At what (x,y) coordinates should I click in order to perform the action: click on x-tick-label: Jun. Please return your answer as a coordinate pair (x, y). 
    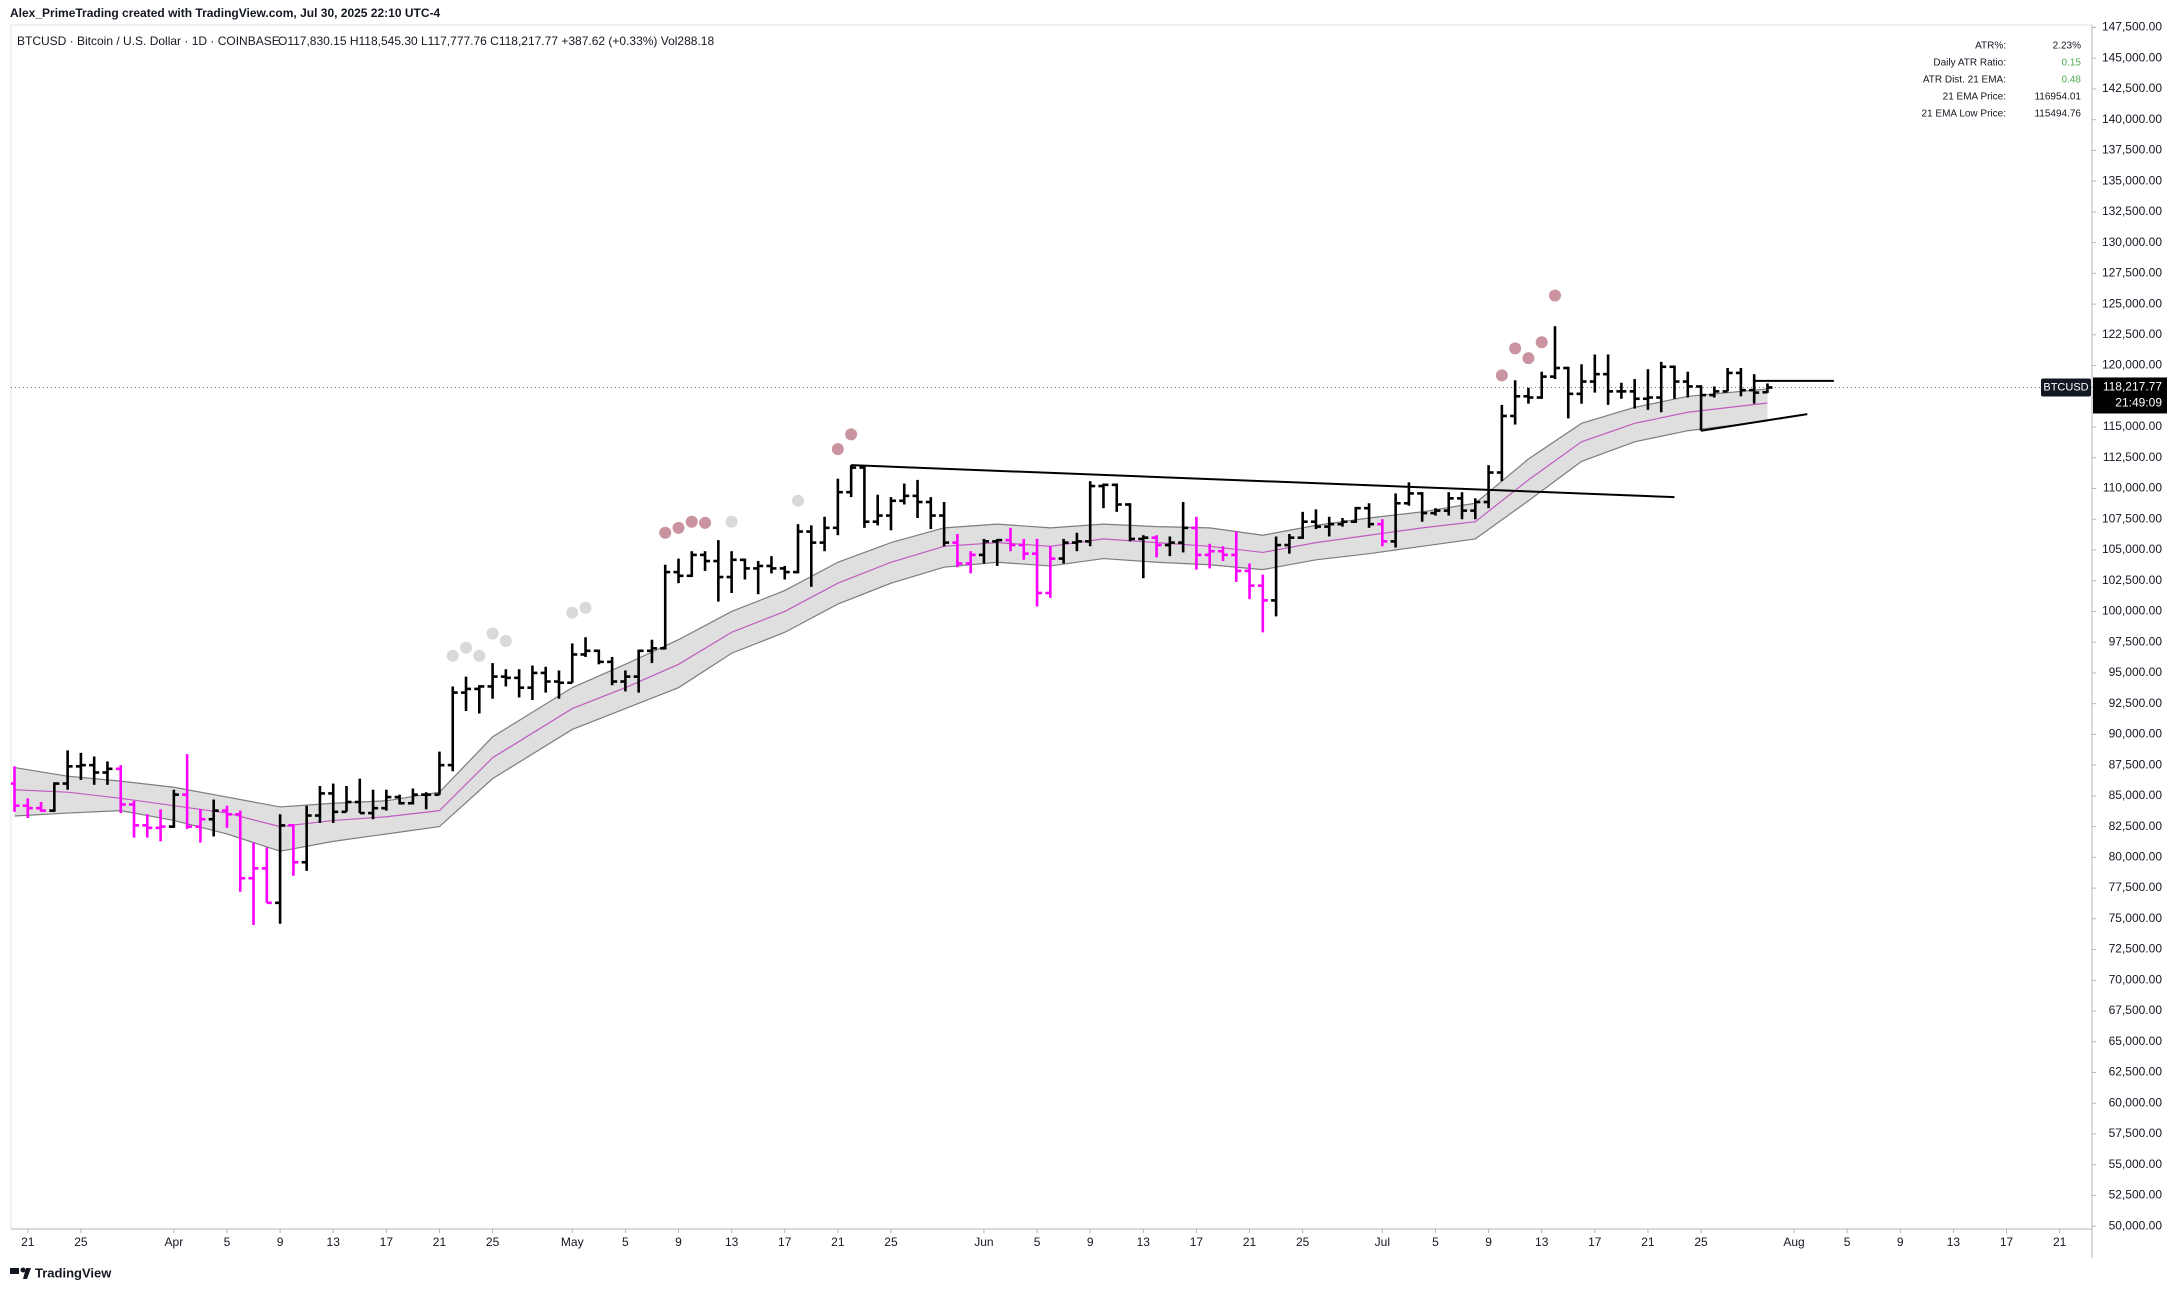
    Looking at the image, I should click on (983, 1242).